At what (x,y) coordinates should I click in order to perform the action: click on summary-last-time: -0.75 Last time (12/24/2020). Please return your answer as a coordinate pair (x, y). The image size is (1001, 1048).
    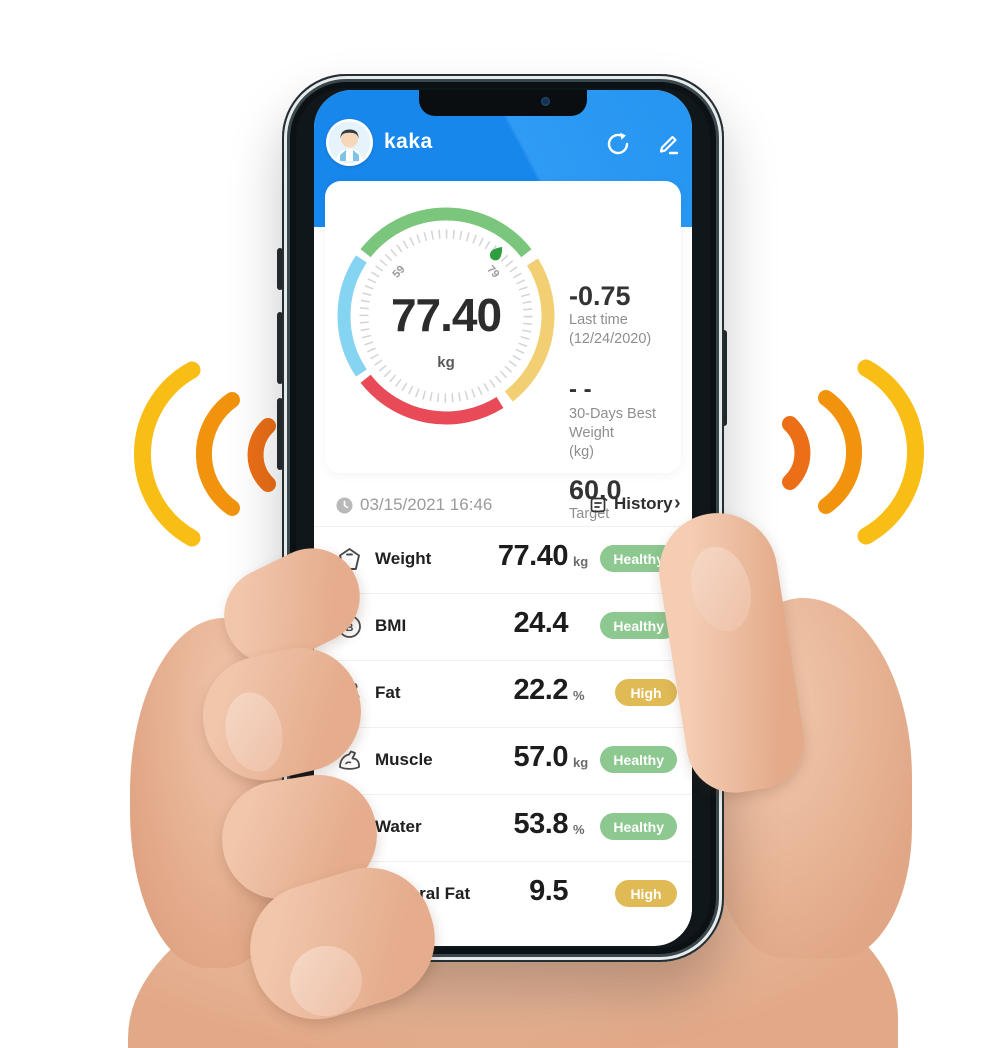
    Looking at the image, I should click on (610, 315).